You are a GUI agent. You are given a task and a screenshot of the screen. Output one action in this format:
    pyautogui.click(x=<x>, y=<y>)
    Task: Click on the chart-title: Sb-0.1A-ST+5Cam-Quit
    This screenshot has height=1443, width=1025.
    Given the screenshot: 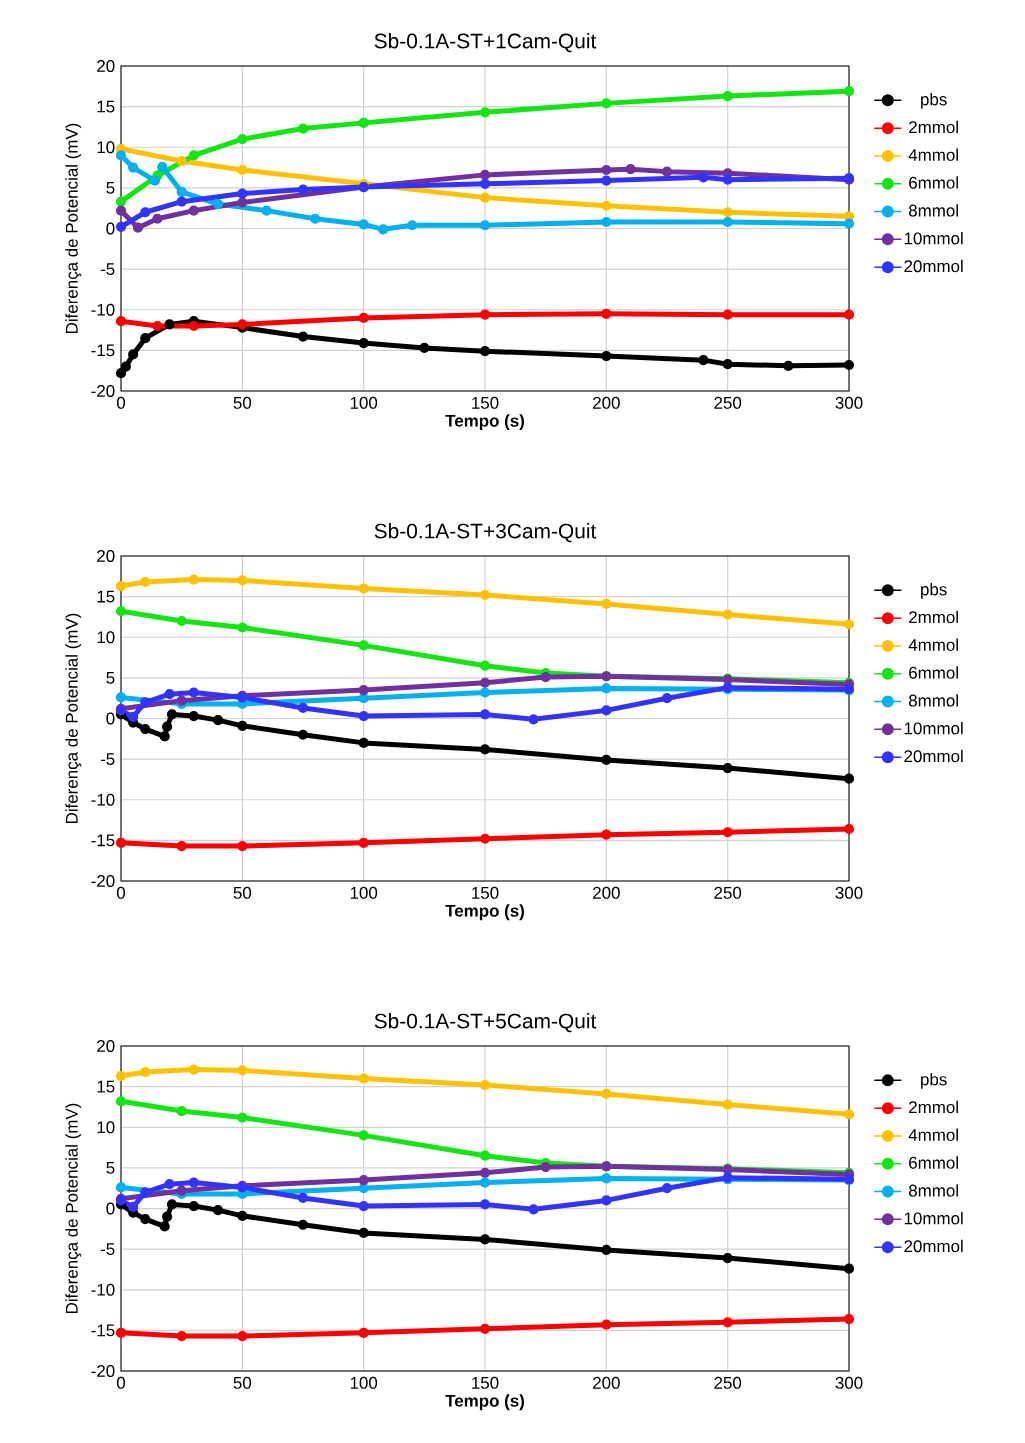 What is the action you would take?
    pyautogui.click(x=485, y=1023)
    